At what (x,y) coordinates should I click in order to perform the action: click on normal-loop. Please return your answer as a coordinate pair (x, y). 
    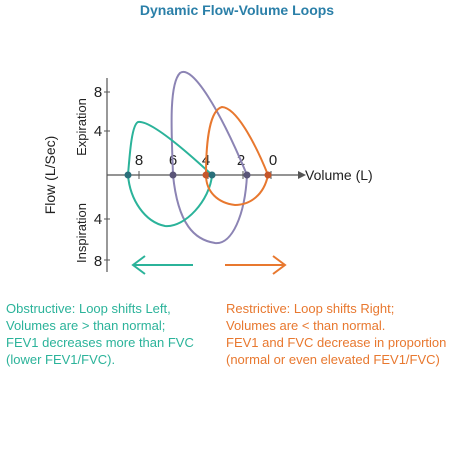
    Looking at the image, I should click on (209, 157).